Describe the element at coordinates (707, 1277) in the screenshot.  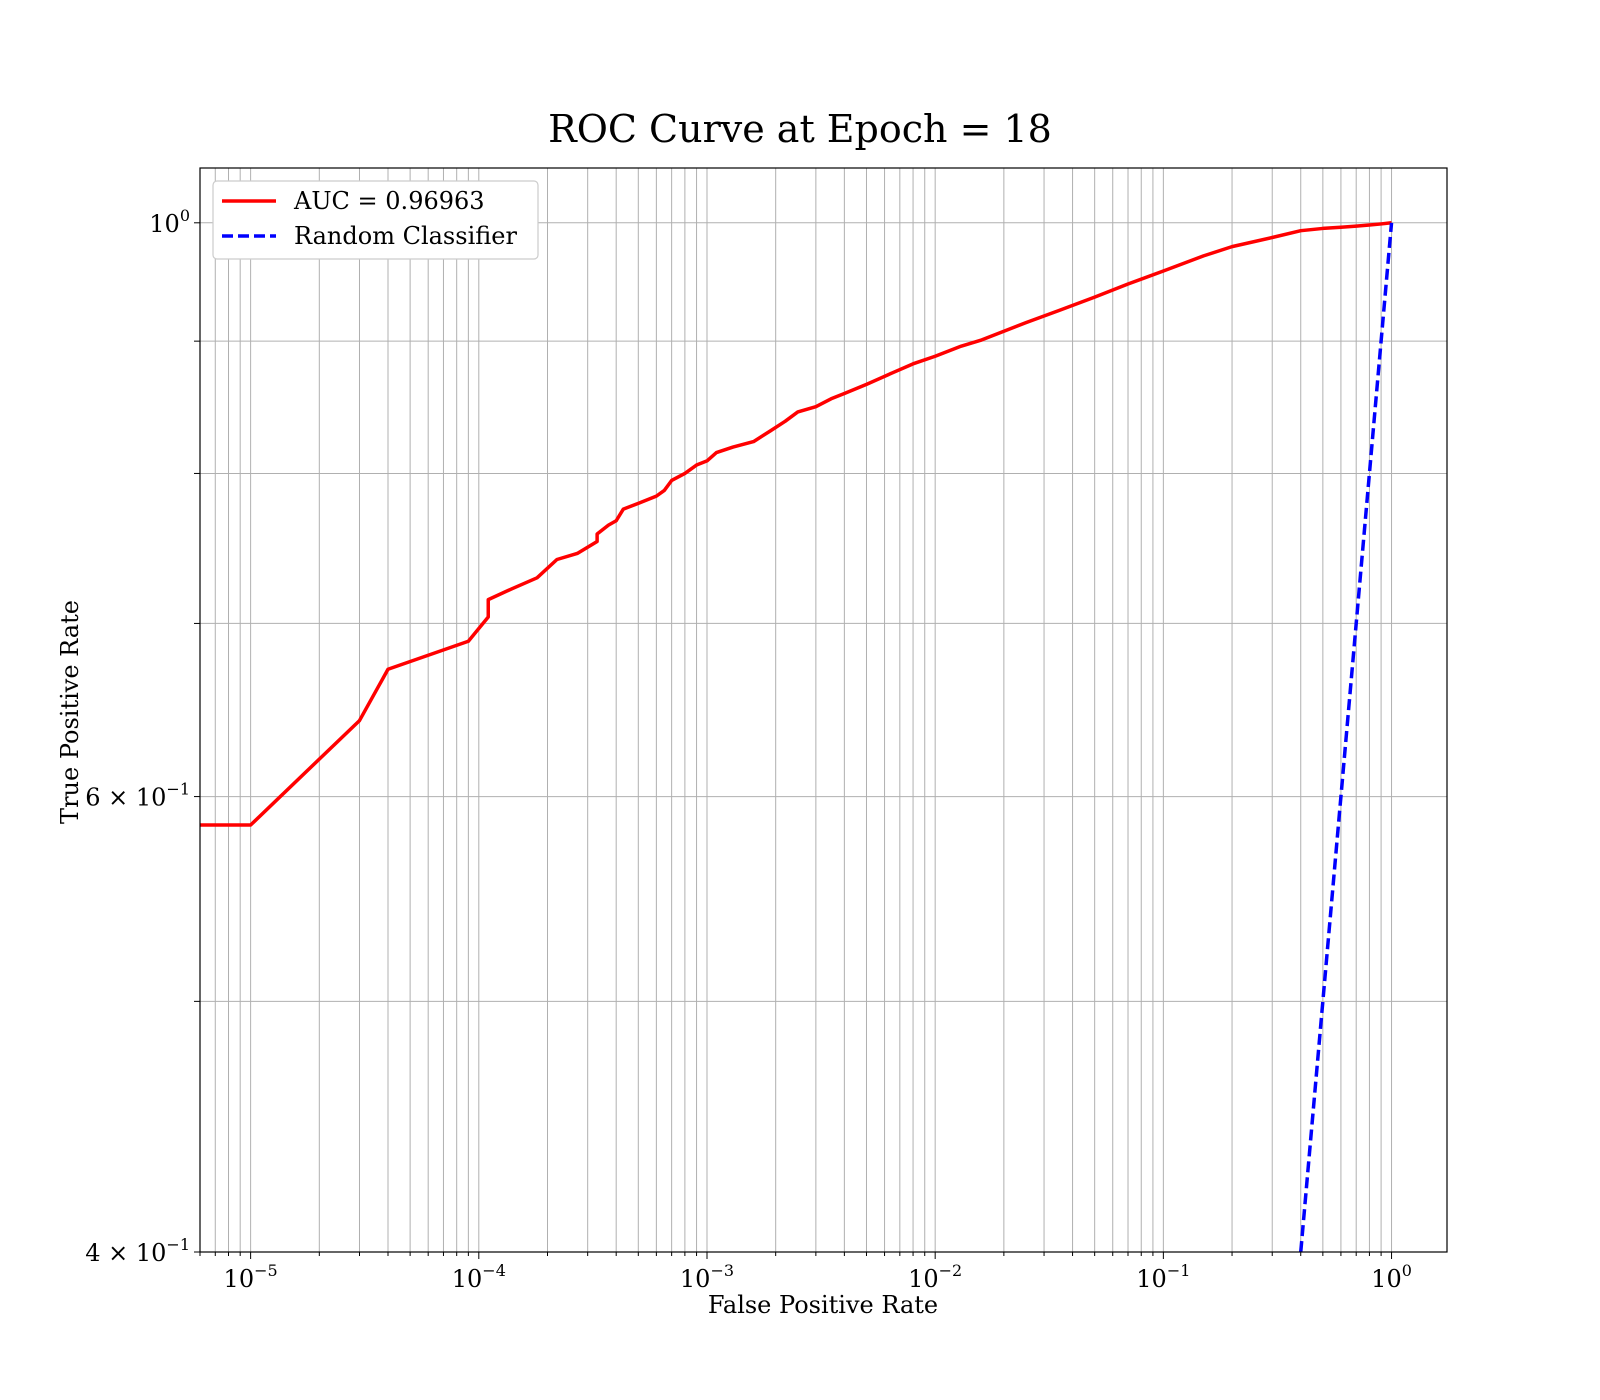
I see `x-tick-label: 10⁻³` at that location.